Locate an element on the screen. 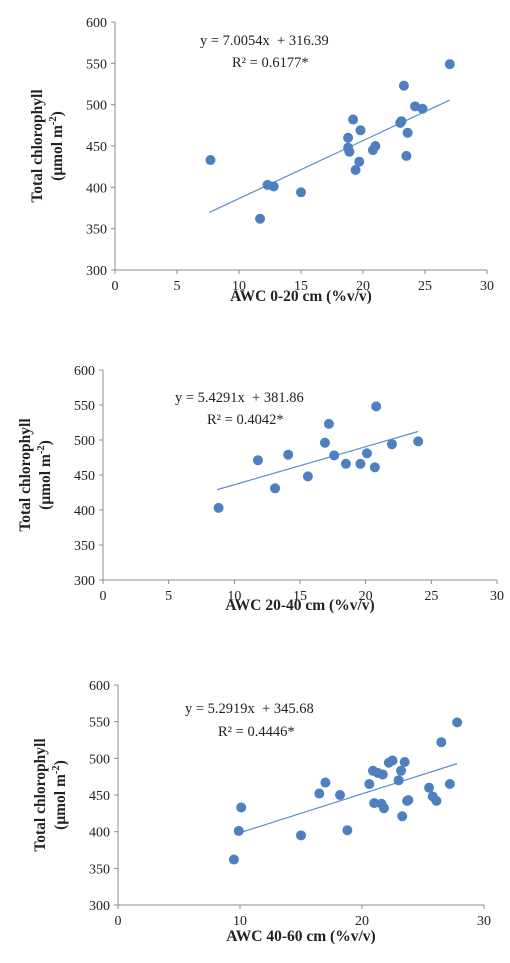 This screenshot has height=963, width=510. regression-equation: y = 5.4291x + 381.86 is located at coordinates (239, 398).